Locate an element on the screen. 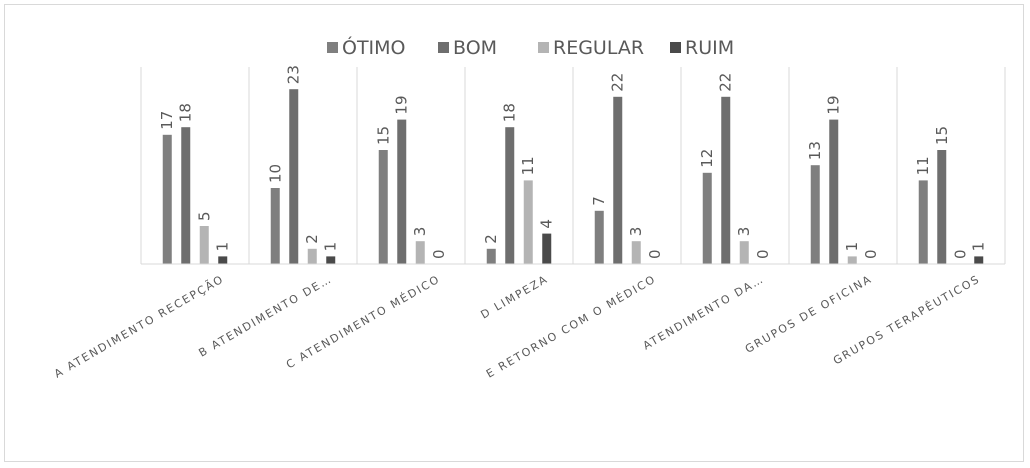 This screenshot has height=468, width=1030. data-label-bom-1: 18 is located at coordinates (186, 112).